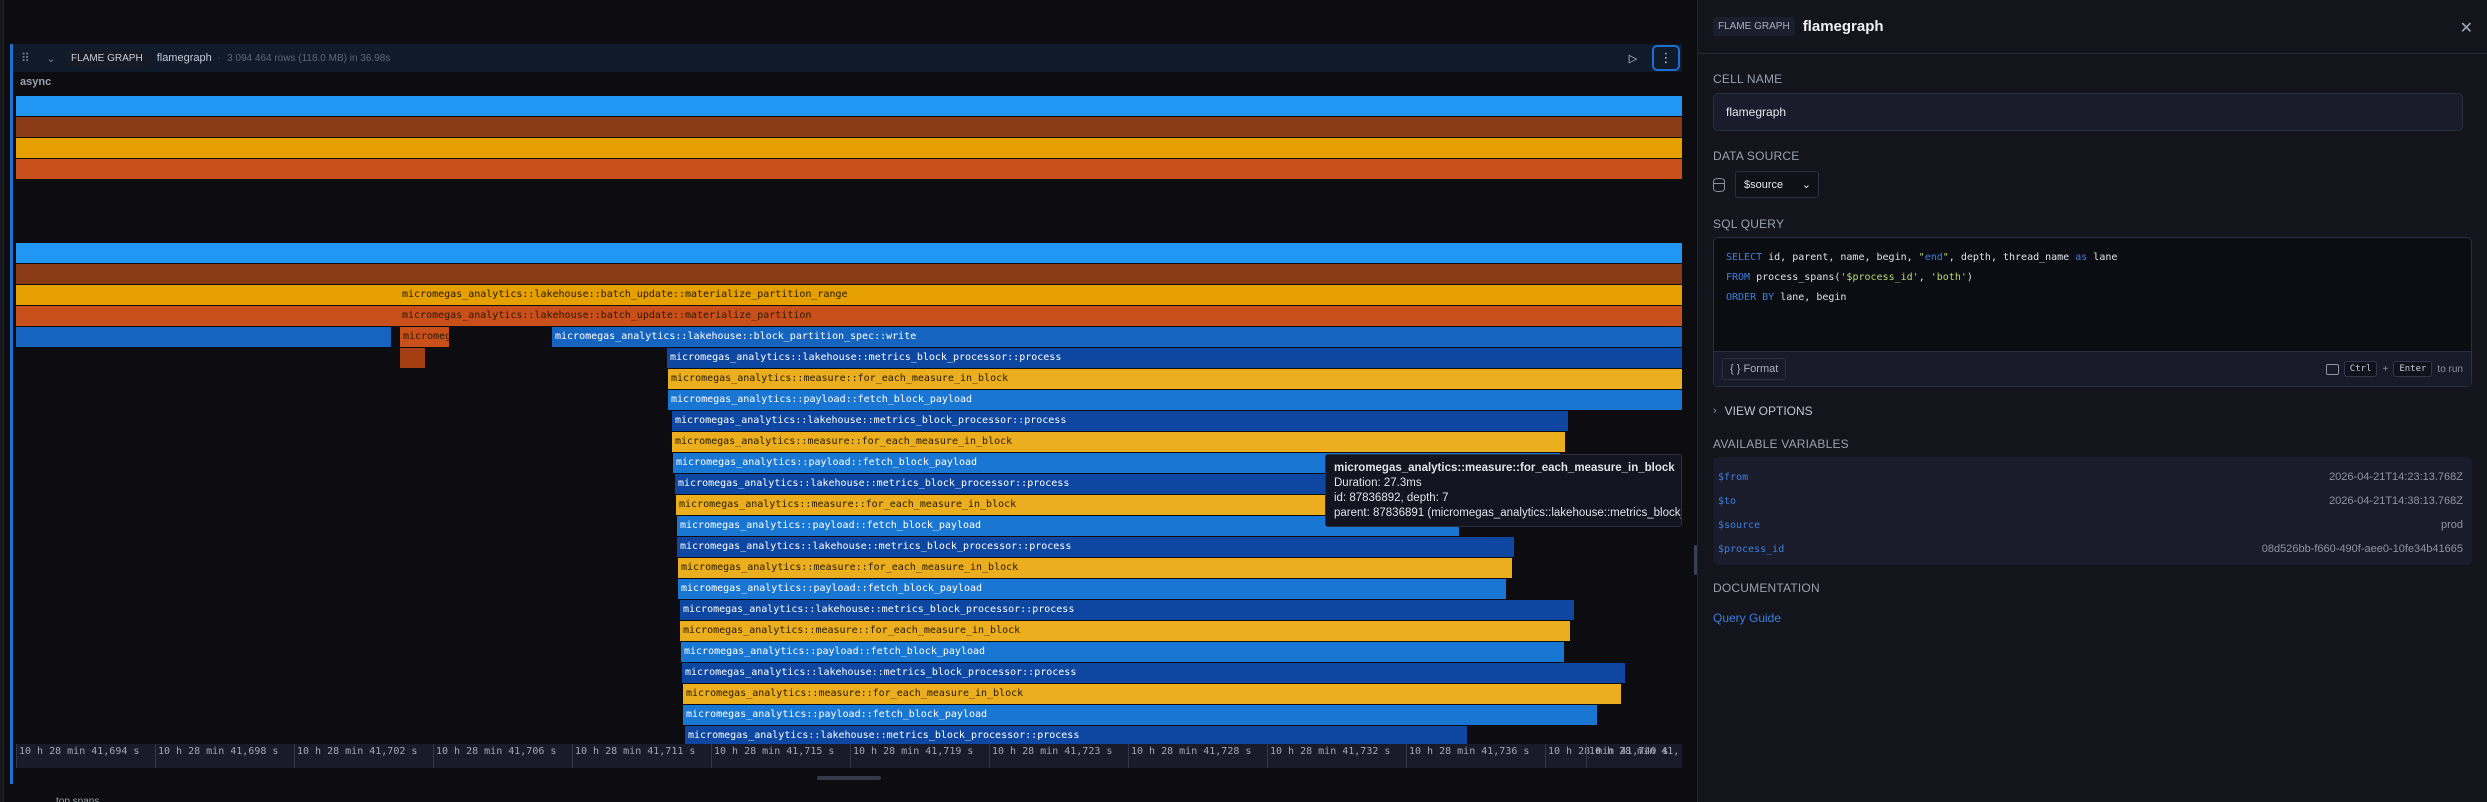  Describe the element at coordinates (2450, 369) in the screenshot. I see `run-hint-text: to run` at that location.